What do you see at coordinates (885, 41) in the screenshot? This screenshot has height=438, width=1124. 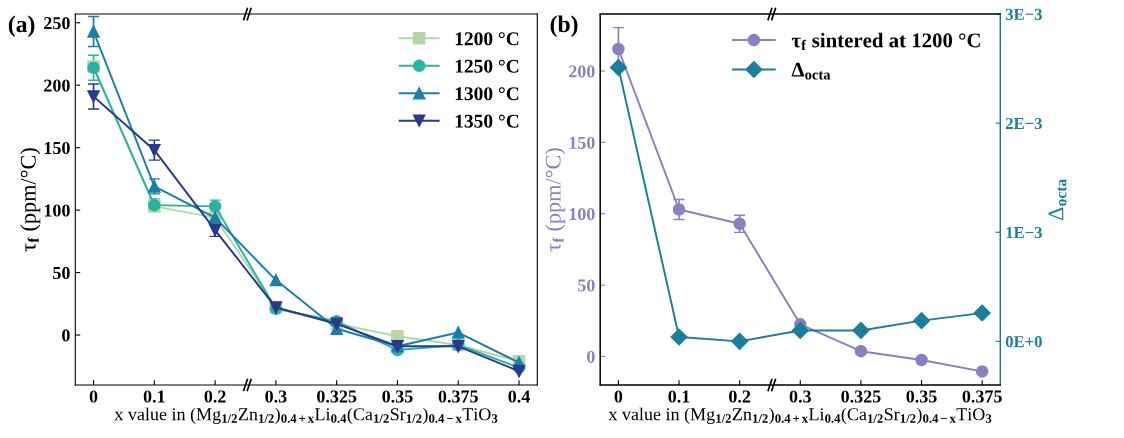 I see `legend-label: τ$_{f}$ sintered at 1200 °C` at bounding box center [885, 41].